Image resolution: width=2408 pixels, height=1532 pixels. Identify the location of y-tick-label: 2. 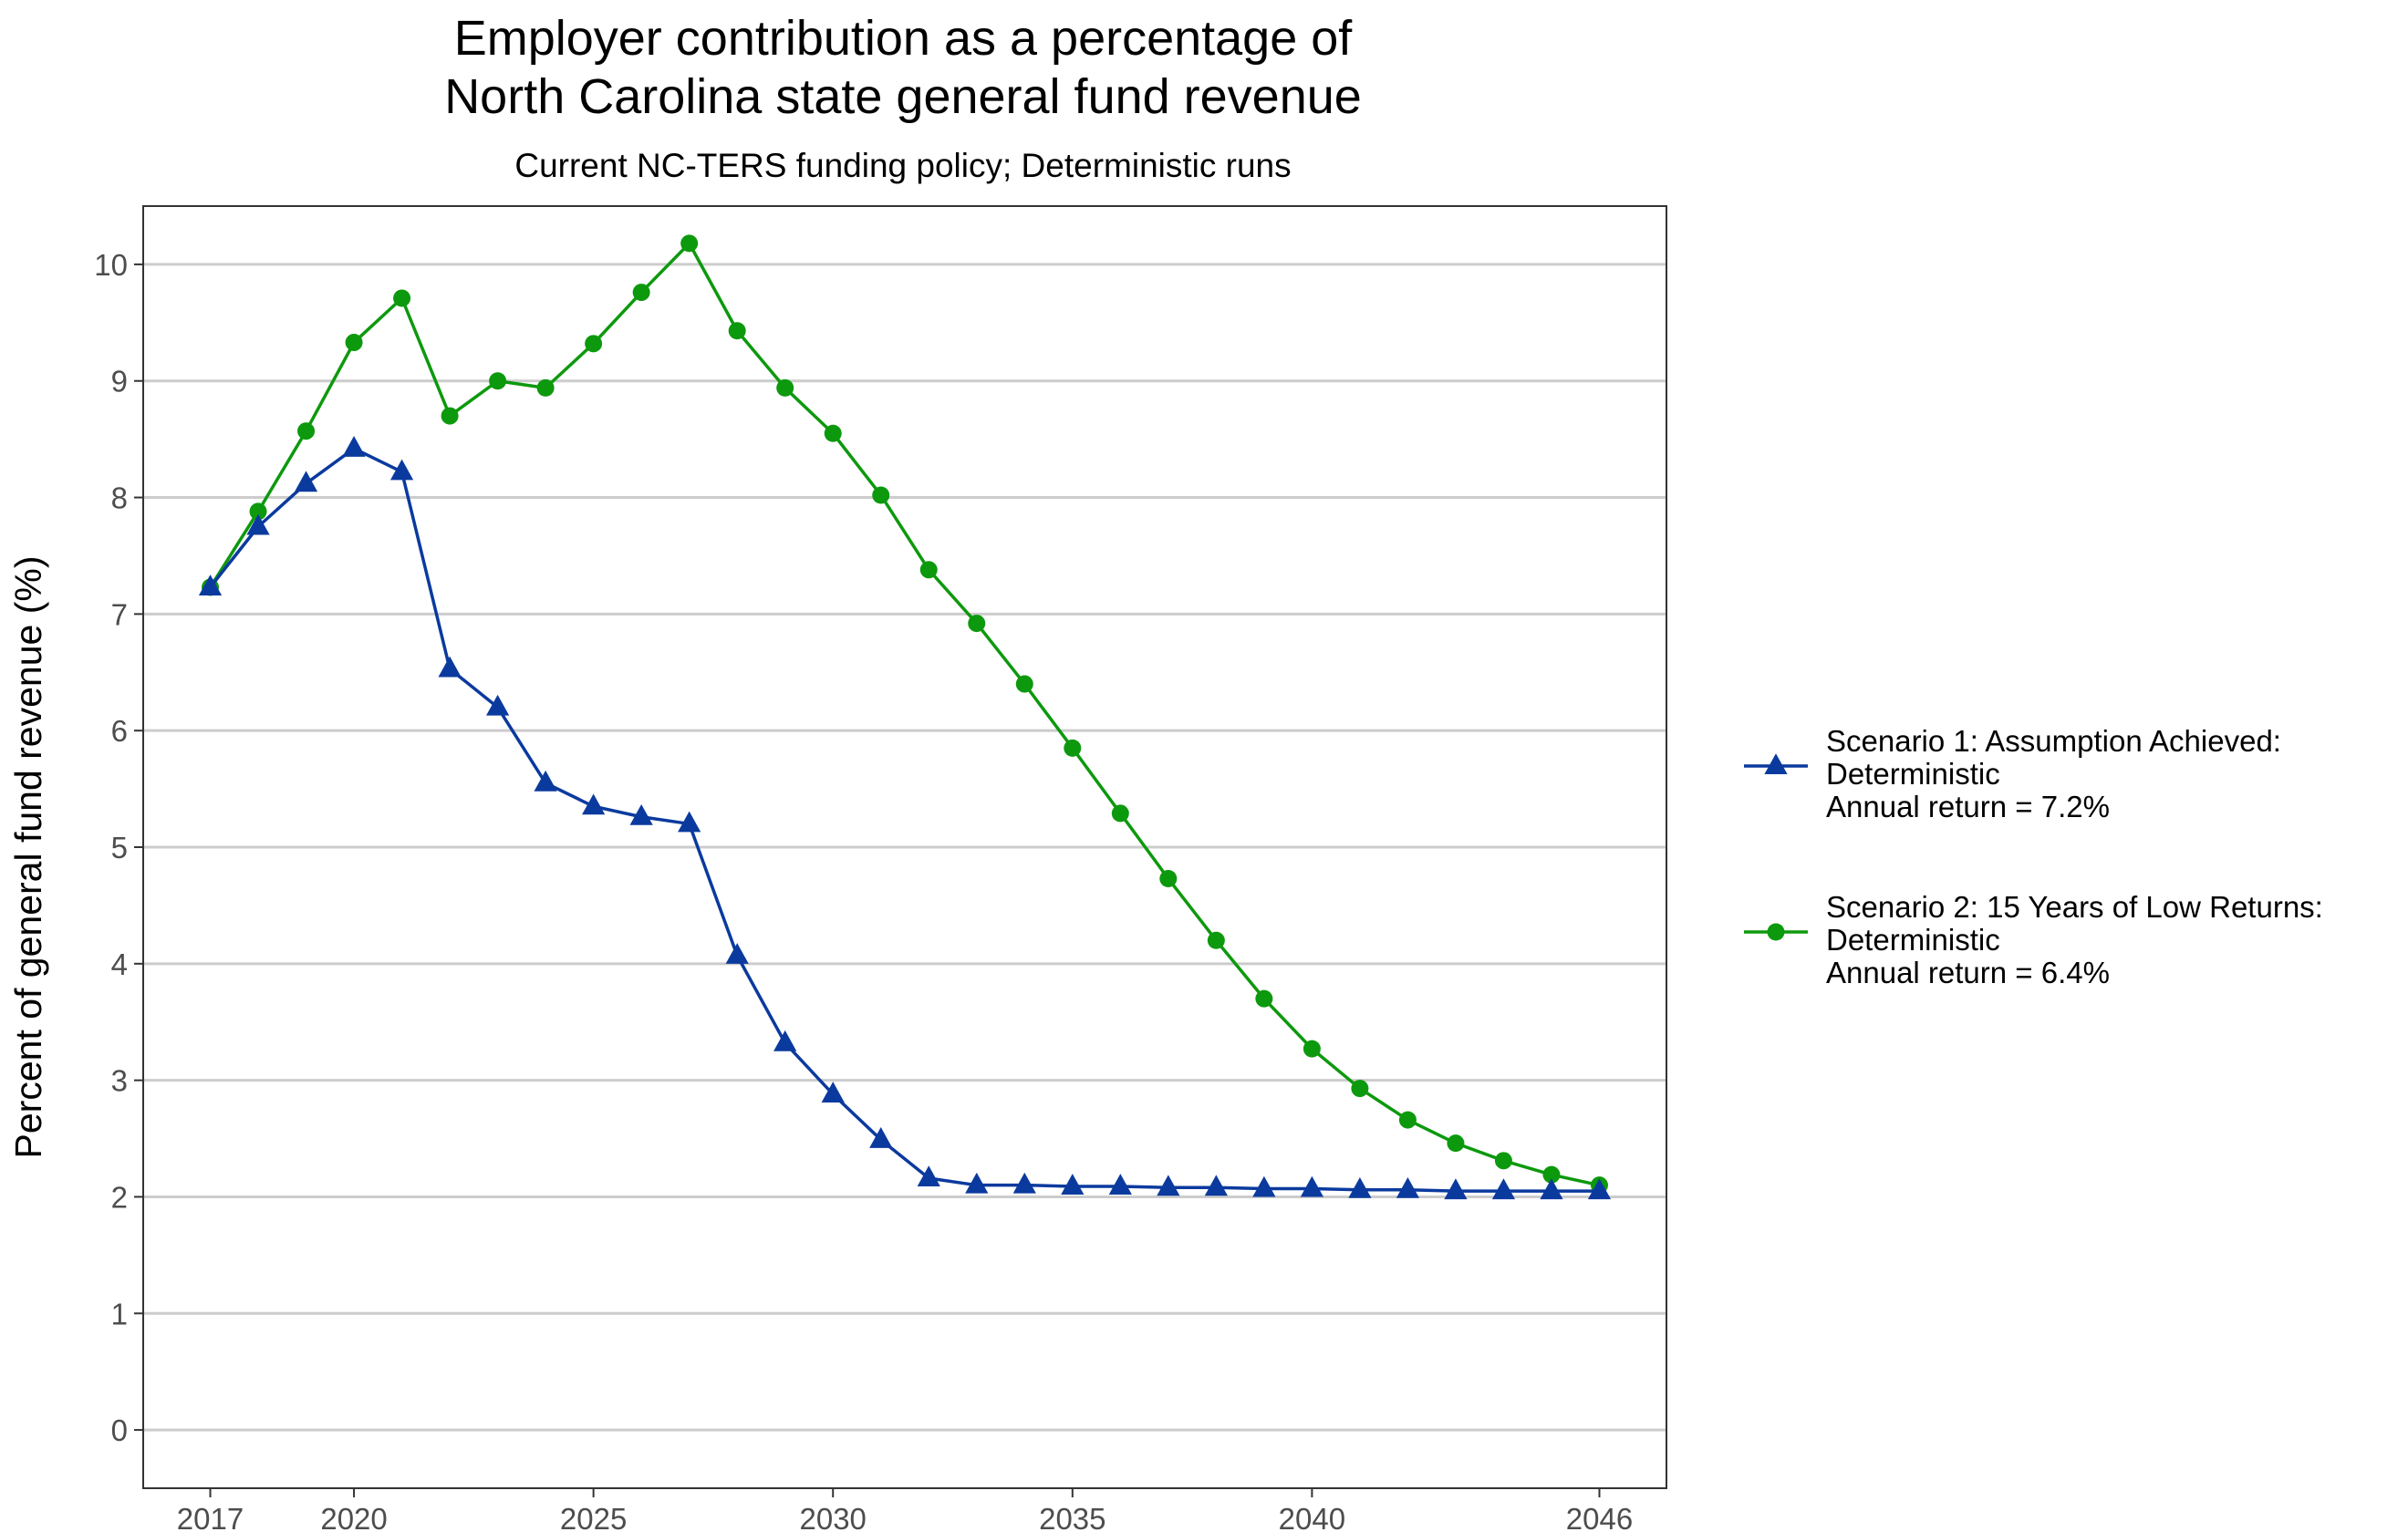
(119, 1197).